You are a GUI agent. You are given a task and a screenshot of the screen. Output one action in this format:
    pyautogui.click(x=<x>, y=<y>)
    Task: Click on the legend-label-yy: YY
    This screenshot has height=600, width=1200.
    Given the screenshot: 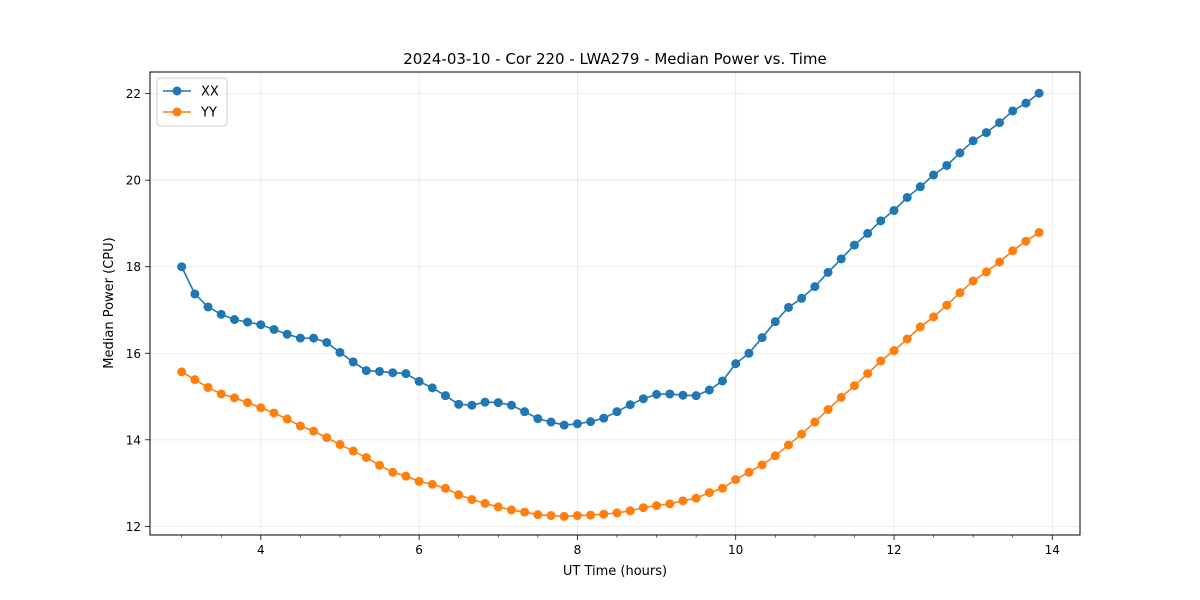 What is the action you would take?
    pyautogui.click(x=208, y=113)
    